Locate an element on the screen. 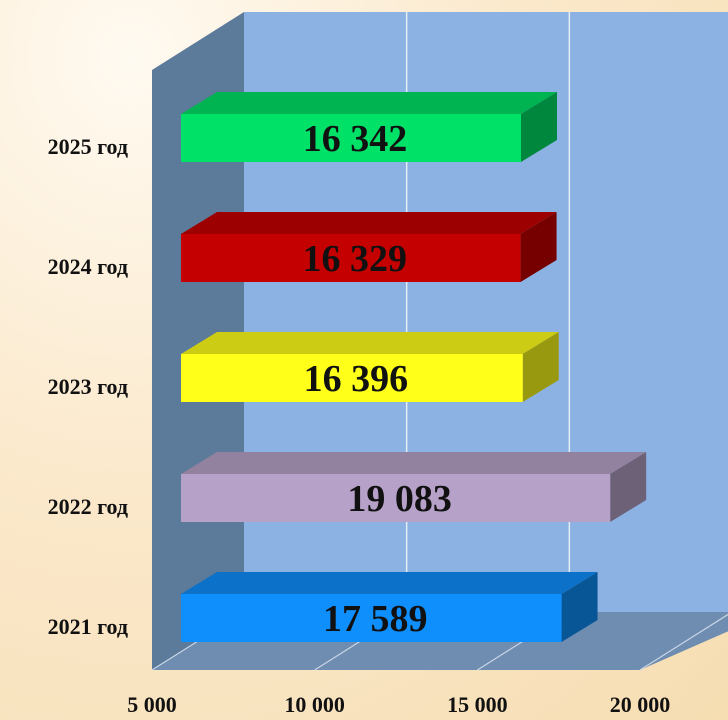 The height and width of the screenshot is (720, 728). category-label: 2022 год is located at coordinates (88, 506).